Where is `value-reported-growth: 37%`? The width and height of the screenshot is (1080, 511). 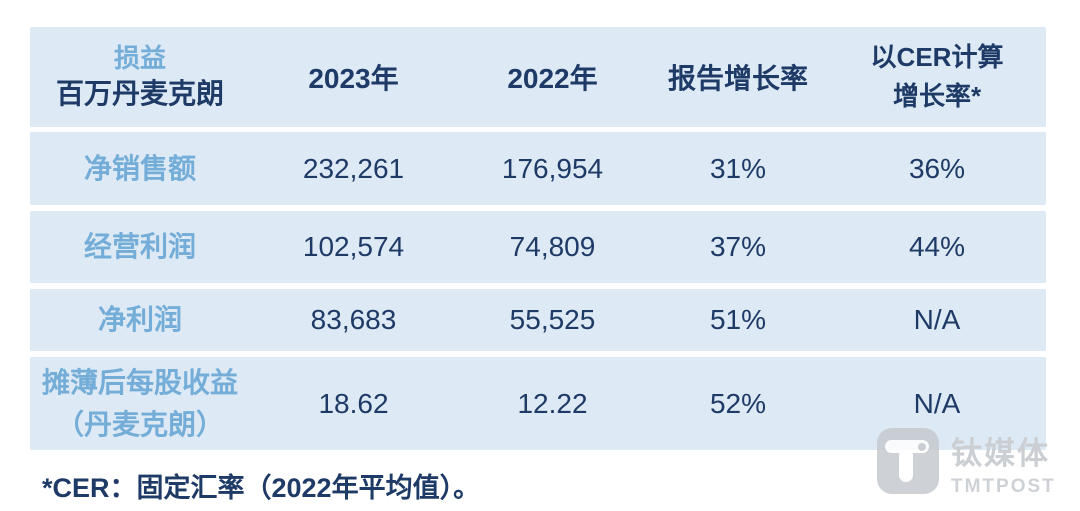
value-reported-growth: 37% is located at coordinates (738, 246).